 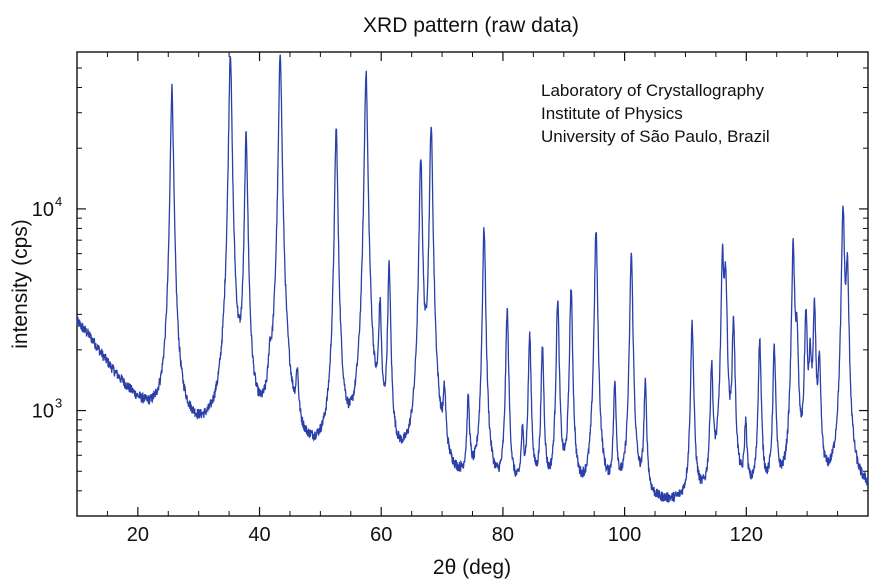 I want to click on chart-title: XRD pattern (raw data), so click(x=471, y=25).